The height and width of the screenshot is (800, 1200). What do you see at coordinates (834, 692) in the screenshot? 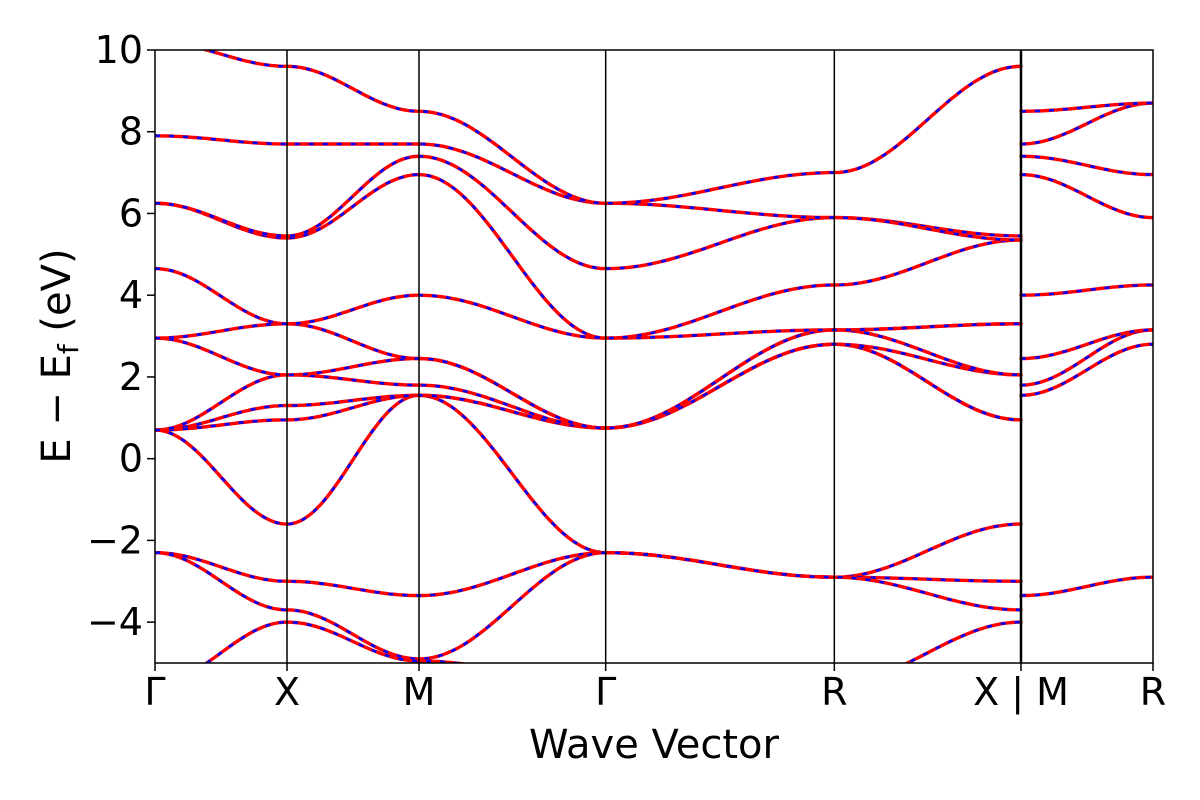
I see `x-tick-label-4: R` at bounding box center [834, 692].